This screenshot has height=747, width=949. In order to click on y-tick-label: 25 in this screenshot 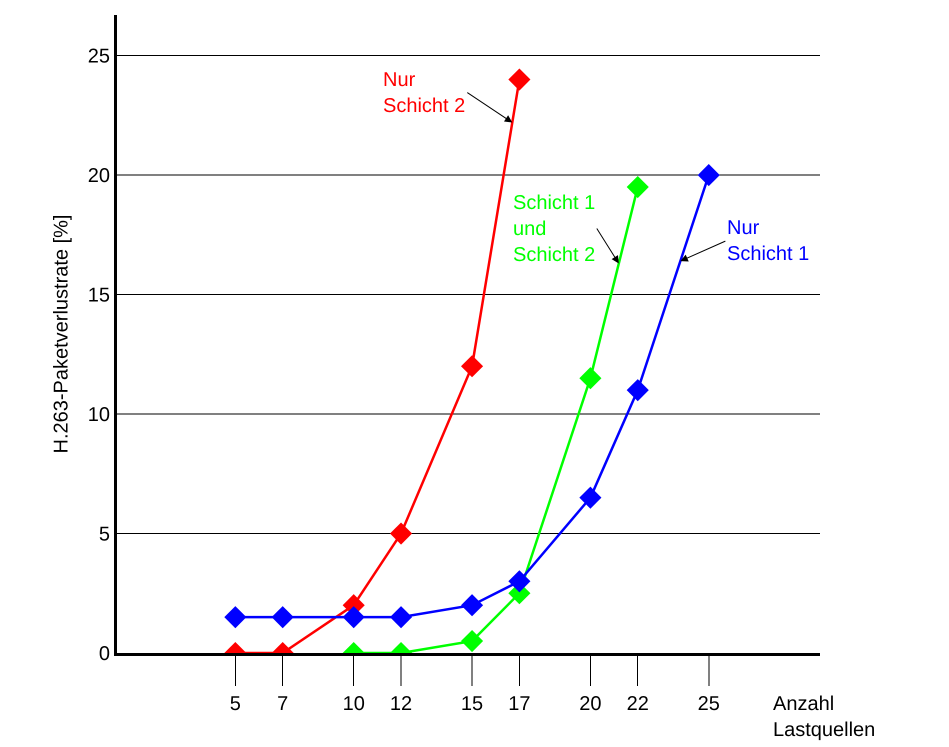, I will do `click(99, 57)`.